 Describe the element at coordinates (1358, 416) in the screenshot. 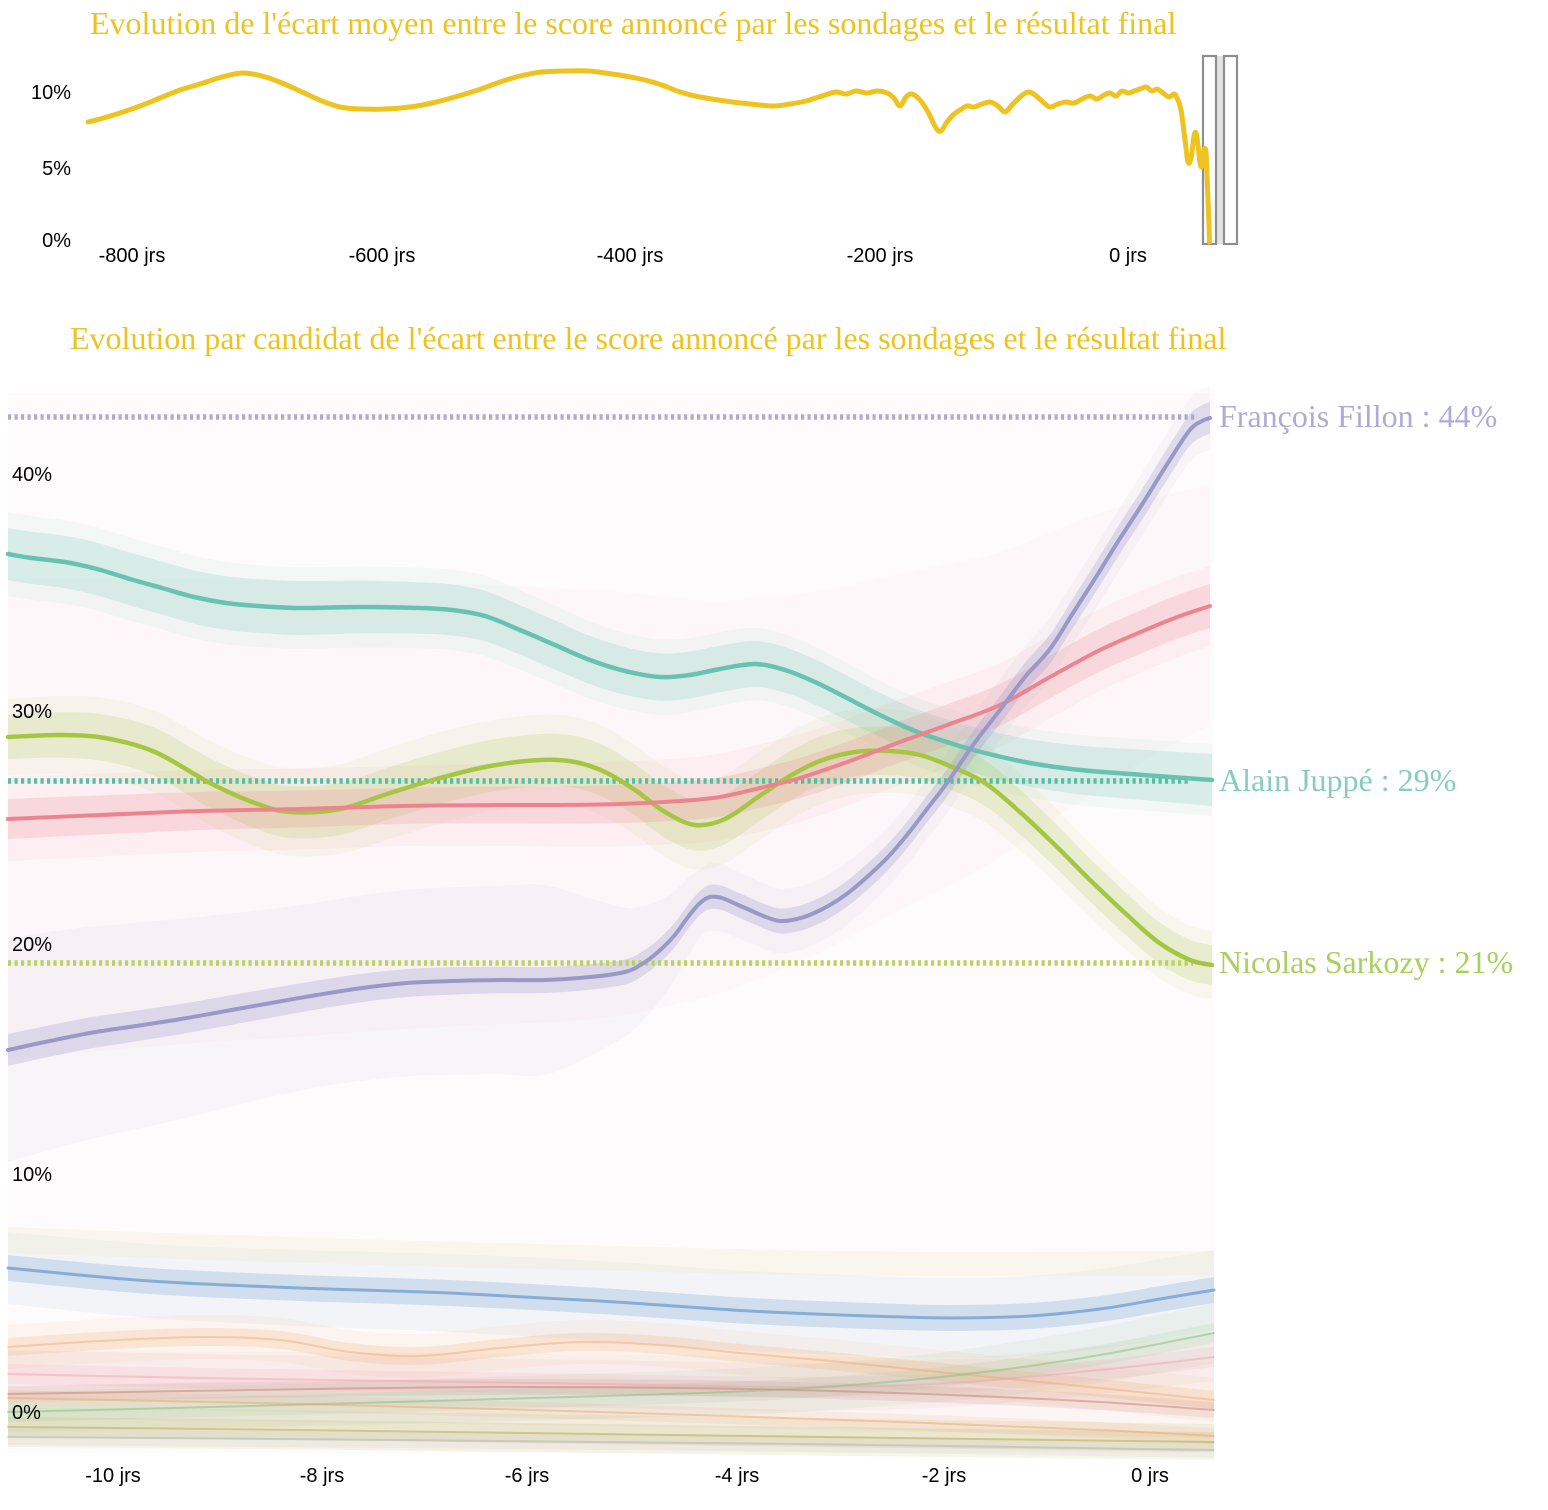

I see `svg-text: François Fillon : 44%` at that location.